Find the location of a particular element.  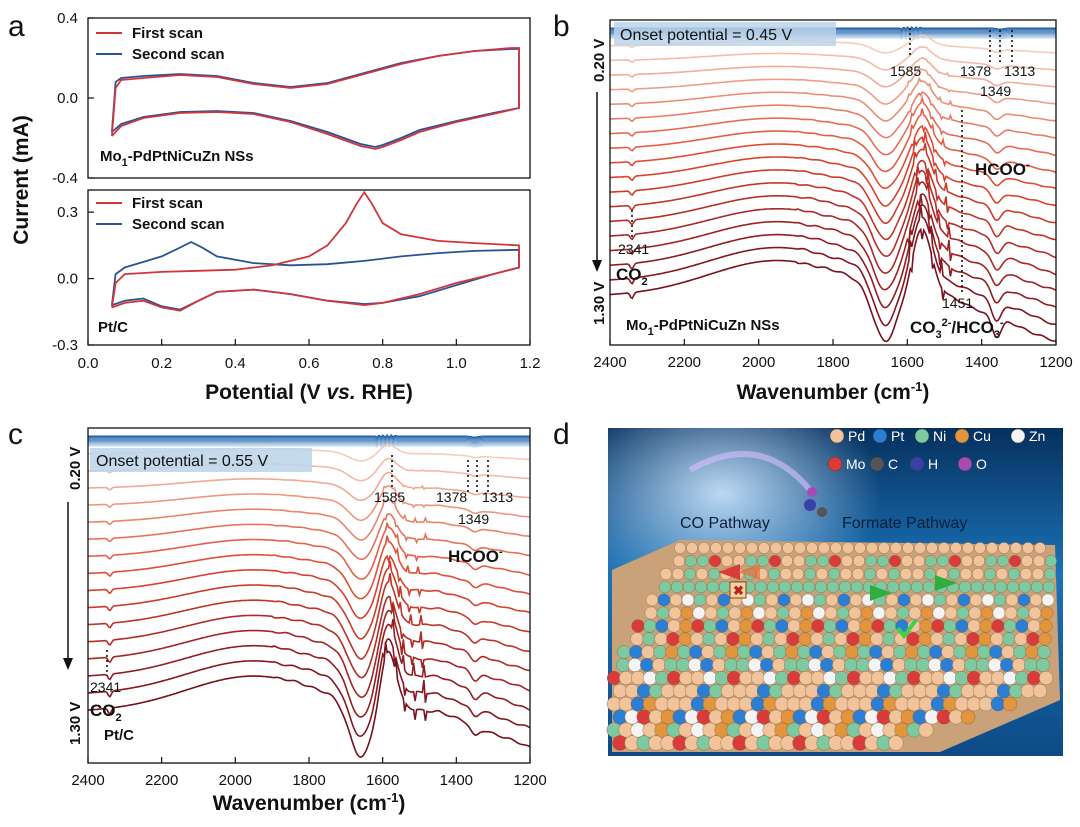

b-carbonate-label: CO32-/HCO3- is located at coordinates (957, 329).